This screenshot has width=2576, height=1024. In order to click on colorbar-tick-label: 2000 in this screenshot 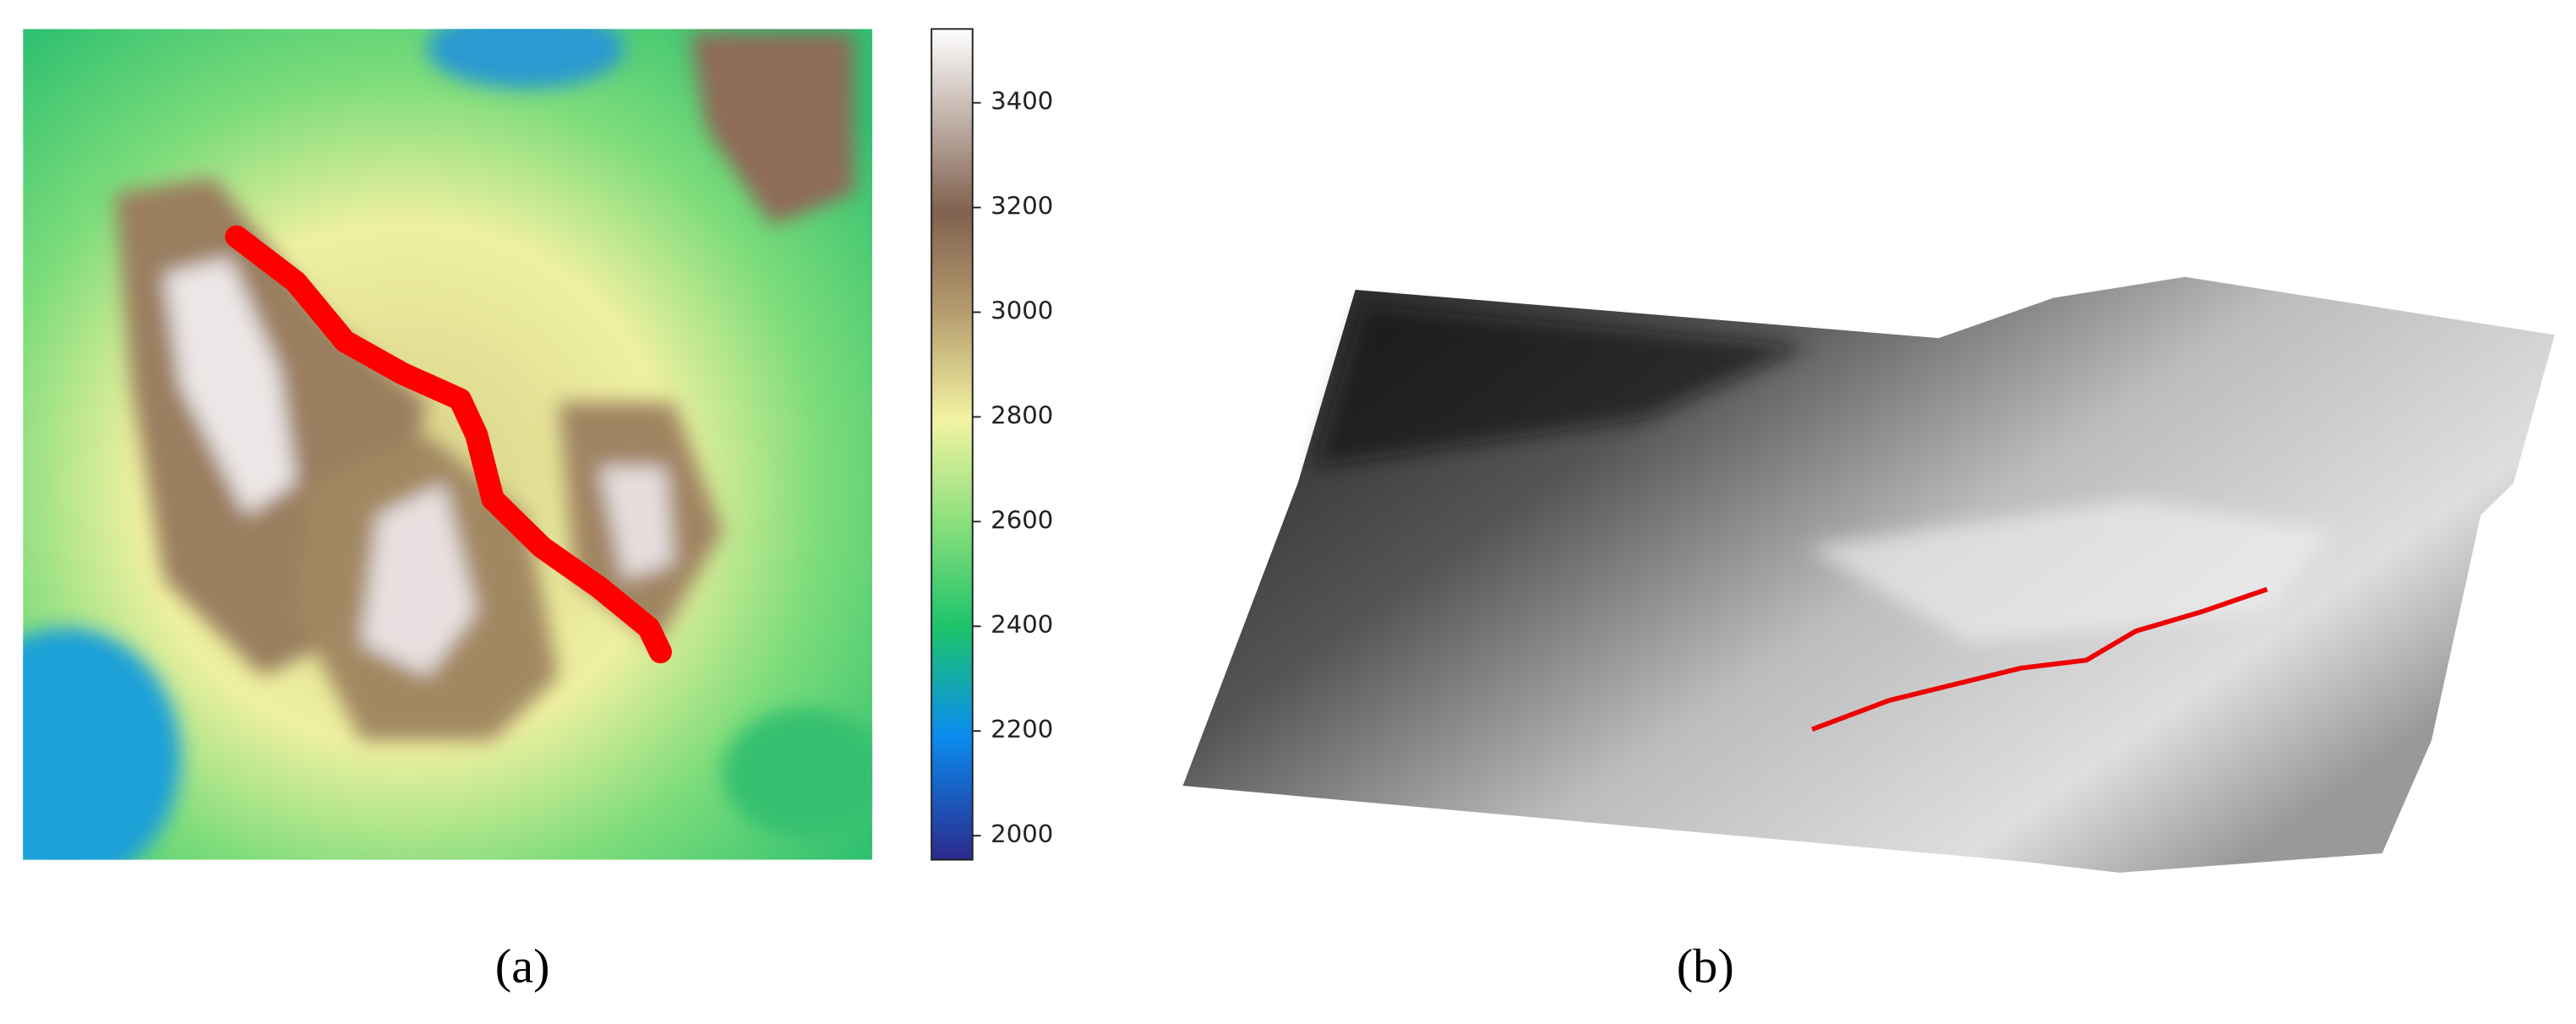, I will do `click(1022, 834)`.